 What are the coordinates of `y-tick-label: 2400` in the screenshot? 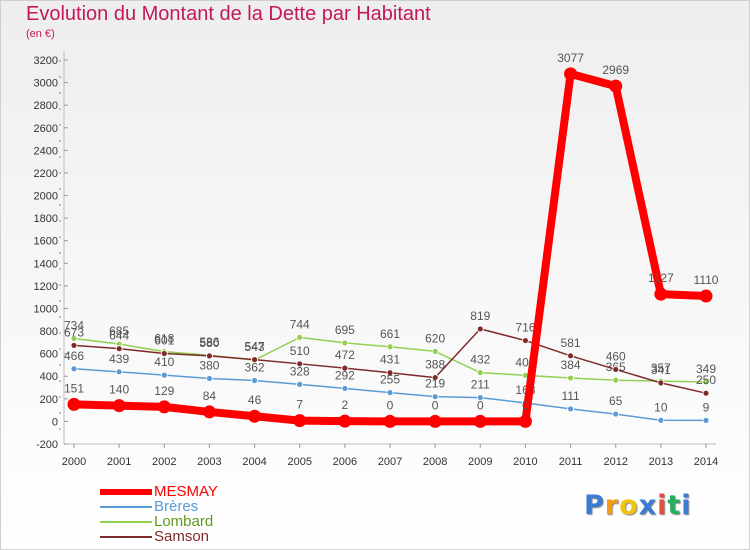 It's located at (46, 151).